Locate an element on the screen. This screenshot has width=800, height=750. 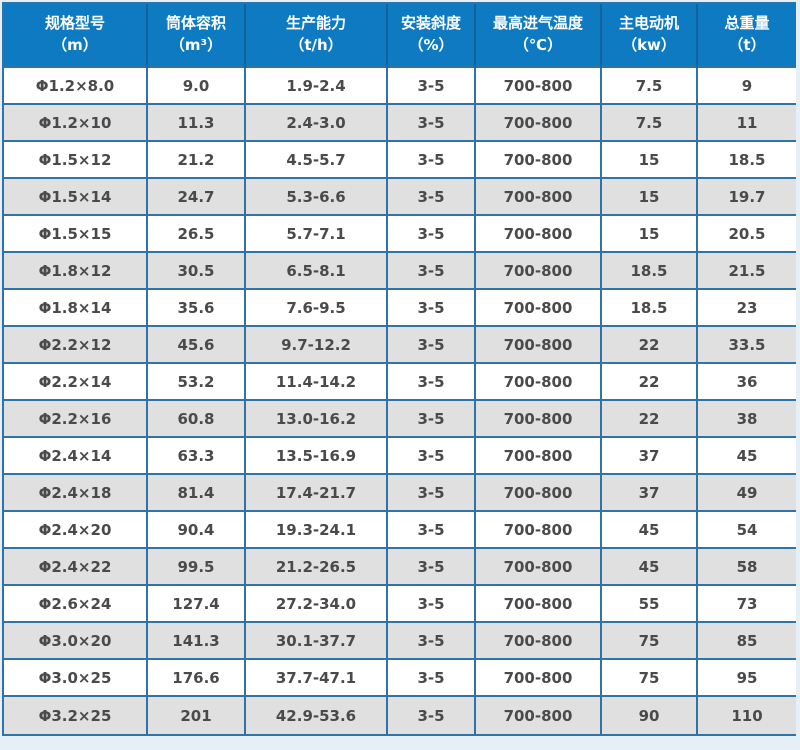
spec-cell: 53.2 is located at coordinates (197, 382).